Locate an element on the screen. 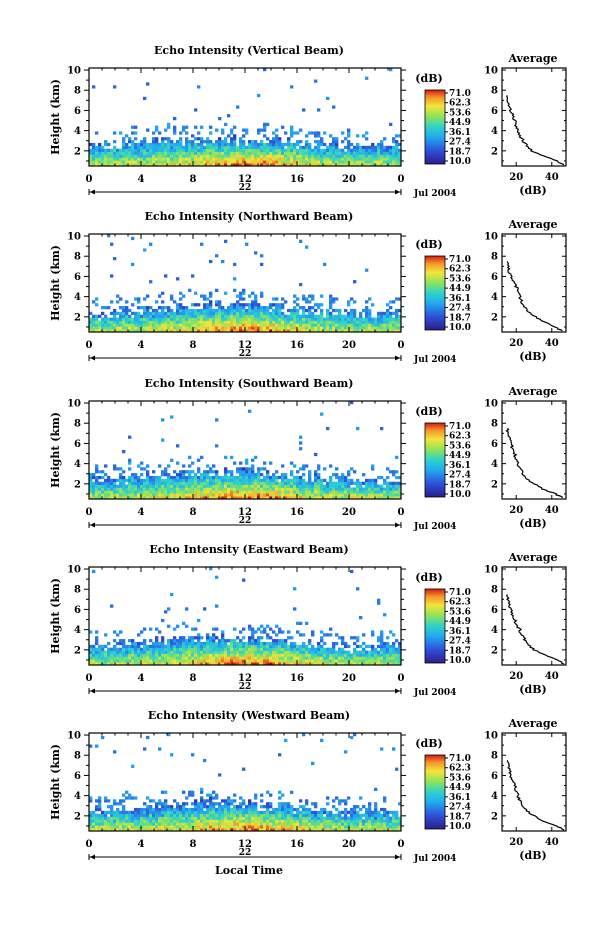  profile-y-tick-label: 6 is located at coordinates (494, 610).